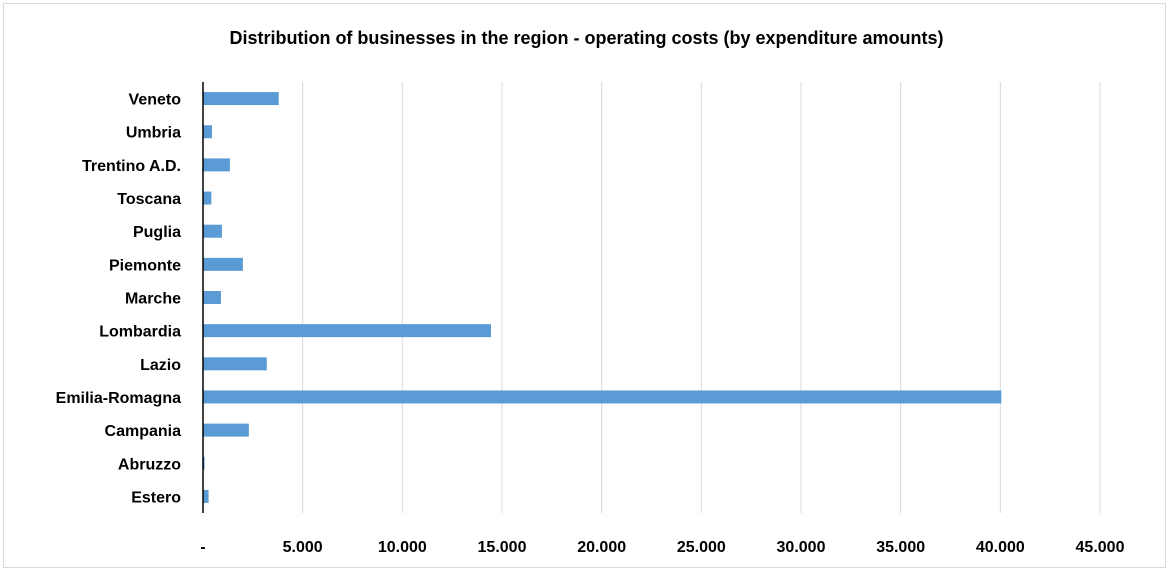 This screenshot has height=575, width=1173. Describe the element at coordinates (402, 547) in the screenshot. I see `x-tick-label: 10.000` at that location.